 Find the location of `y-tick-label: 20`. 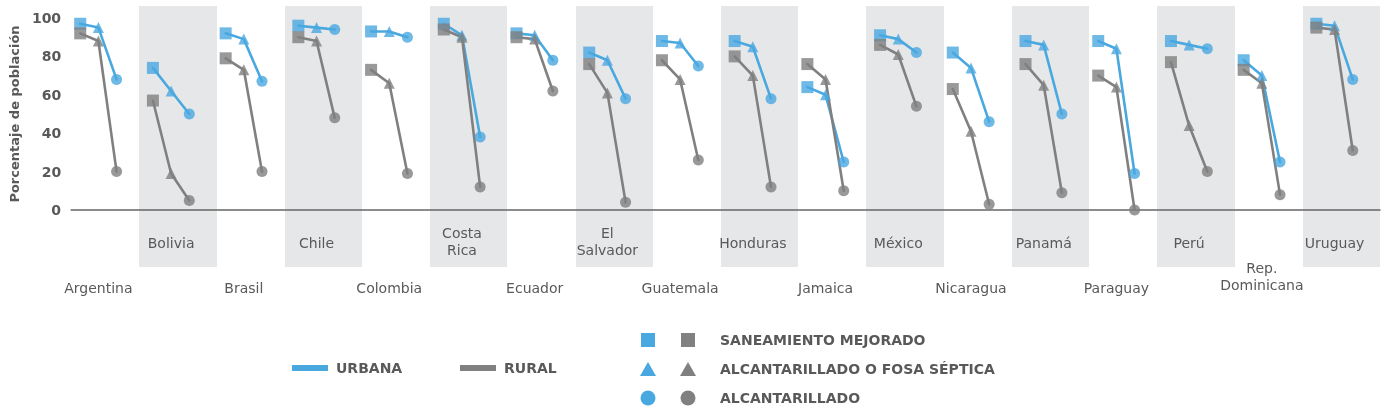

y-tick-label: 20 is located at coordinates (51, 171).